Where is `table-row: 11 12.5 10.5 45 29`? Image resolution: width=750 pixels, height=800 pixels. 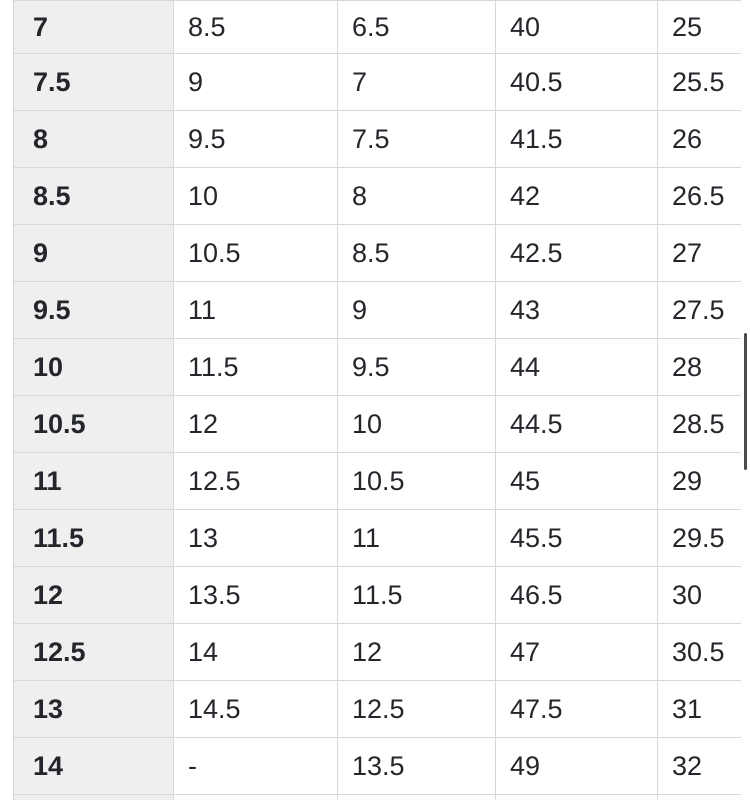 table-row: 11 12.5 10.5 45 29 is located at coordinates (377, 481).